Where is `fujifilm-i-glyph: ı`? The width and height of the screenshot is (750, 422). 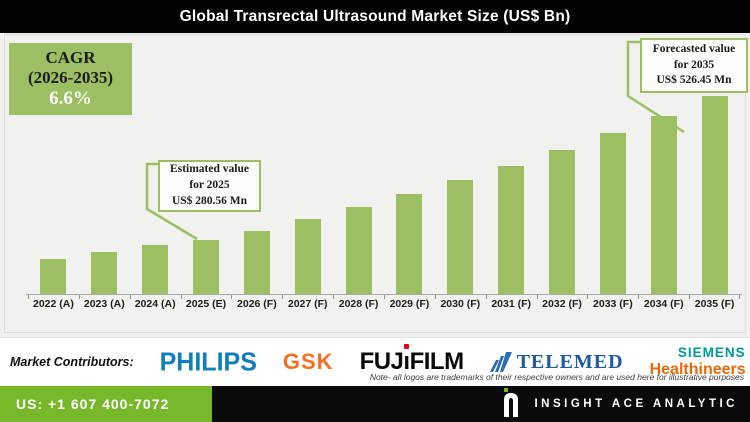 fujifilm-i-glyph: ı is located at coordinates (406, 361).